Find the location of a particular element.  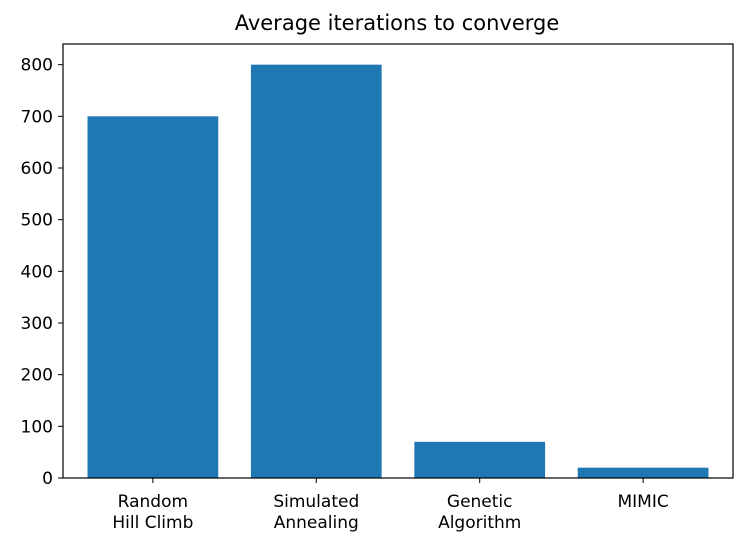

y-tick-label: 100 is located at coordinates (37, 427).